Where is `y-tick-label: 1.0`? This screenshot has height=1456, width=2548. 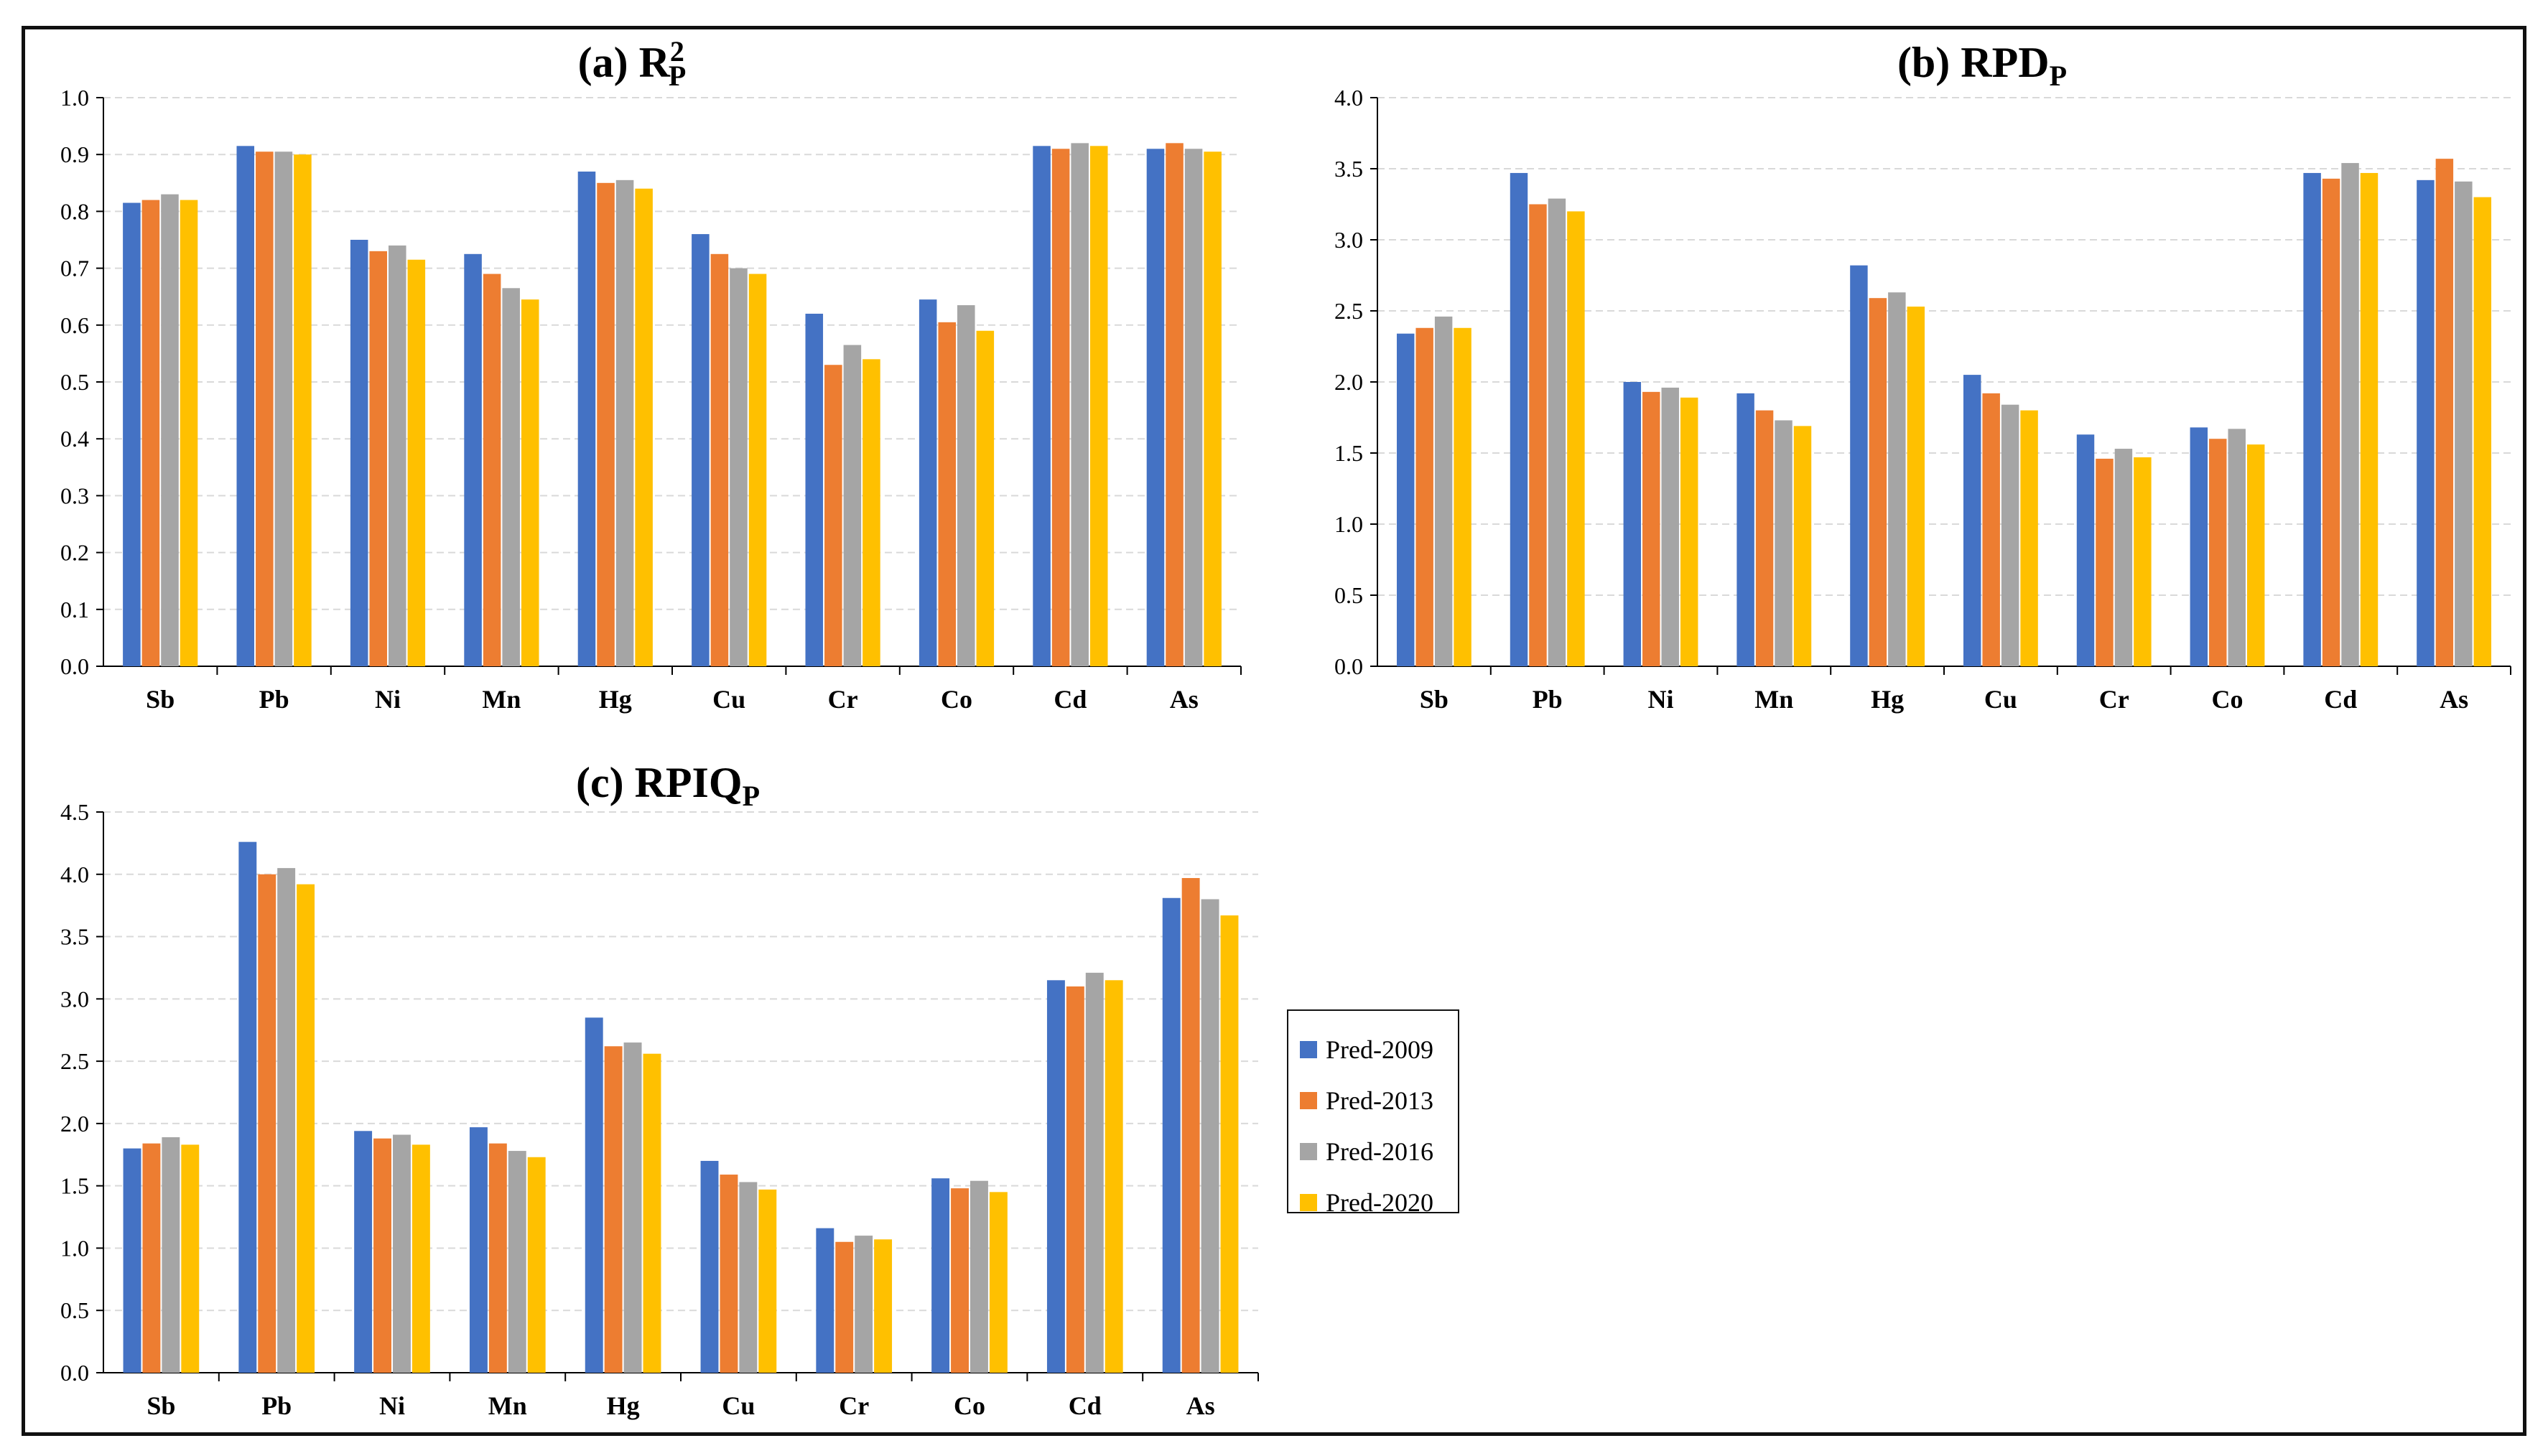
y-tick-label: 1.0 is located at coordinates (74, 98).